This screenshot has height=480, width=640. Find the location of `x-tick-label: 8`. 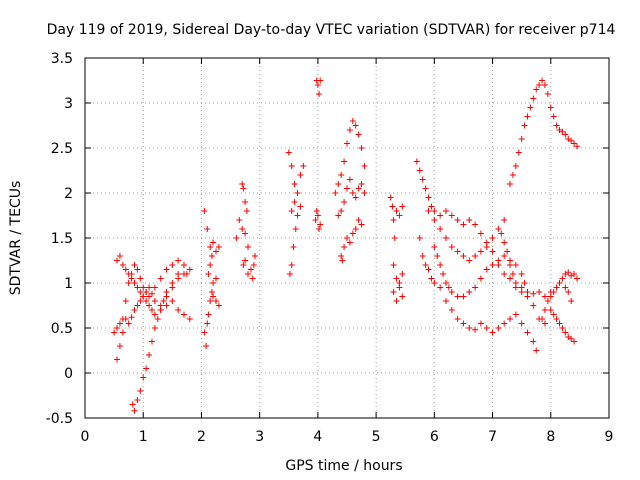

x-tick-label: 8 is located at coordinates (550, 437).